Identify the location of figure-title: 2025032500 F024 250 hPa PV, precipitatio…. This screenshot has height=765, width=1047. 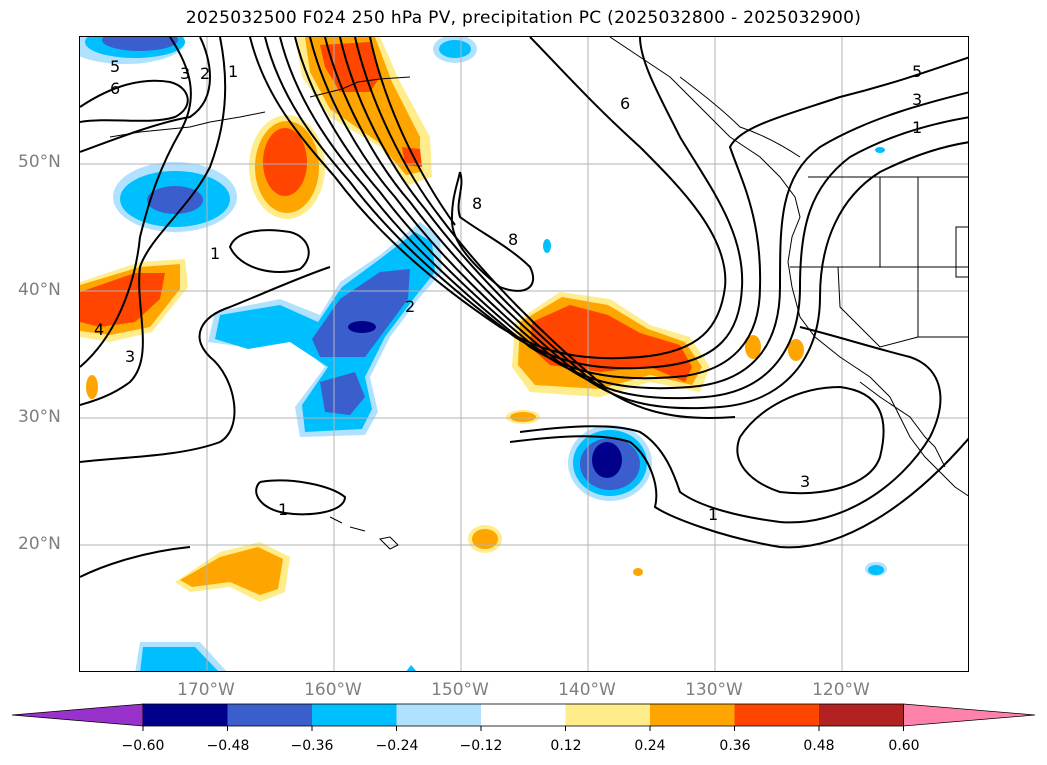
(523, 18).